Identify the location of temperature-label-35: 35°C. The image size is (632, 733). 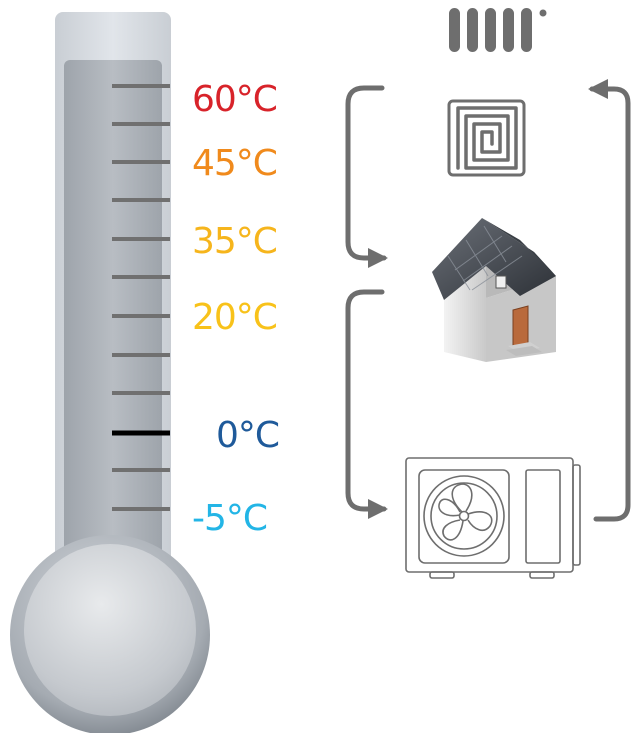
(235, 241).